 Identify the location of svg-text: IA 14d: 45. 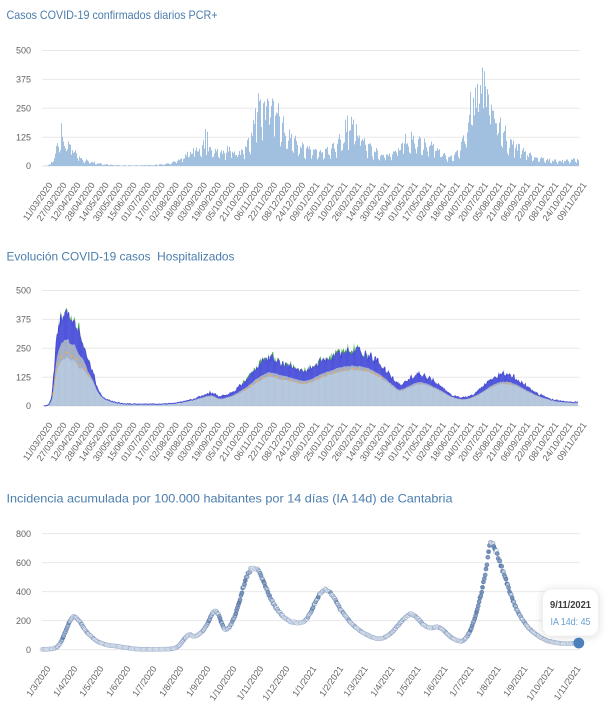
(571, 622).